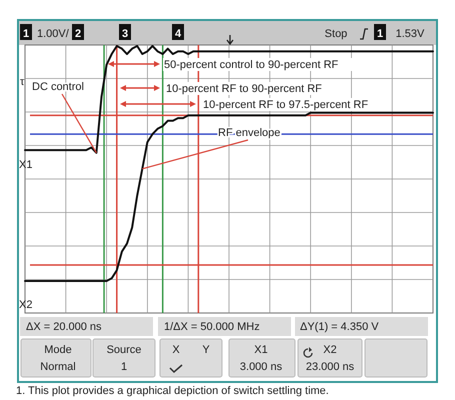 The image size is (455, 400). What do you see at coordinates (251, 65) in the screenshot?
I see `annotation: 50-percent control to 90-percent RF` at bounding box center [251, 65].